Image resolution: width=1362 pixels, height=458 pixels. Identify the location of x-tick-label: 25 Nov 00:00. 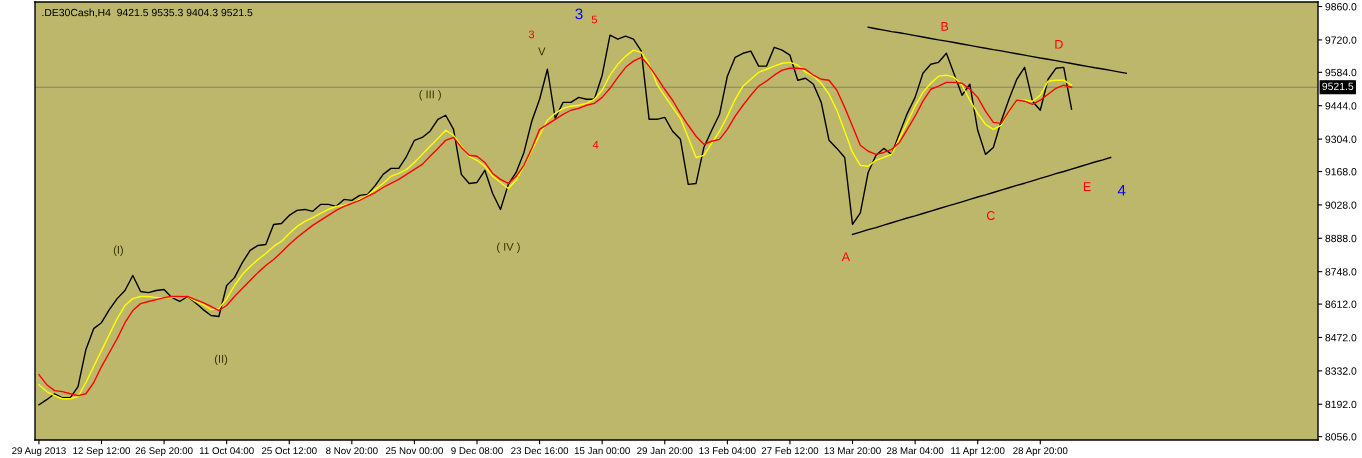
(414, 451).